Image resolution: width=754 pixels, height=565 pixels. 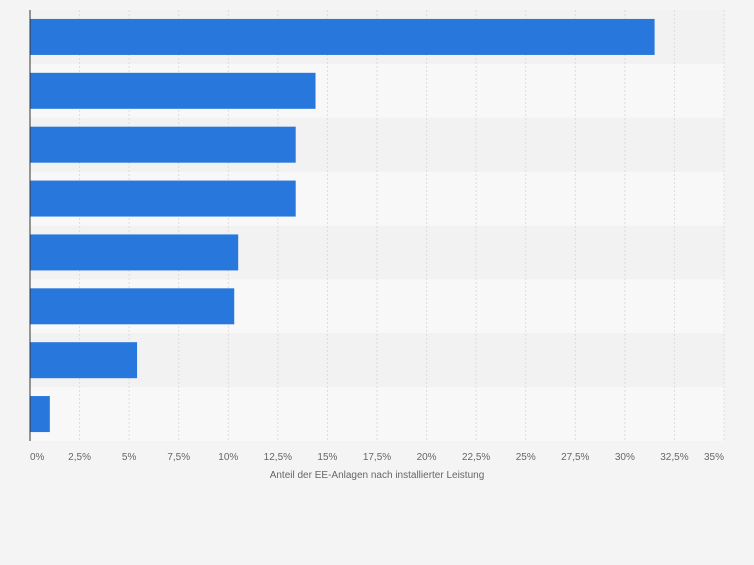 I want to click on x-tick-label: 35%, so click(x=714, y=457).